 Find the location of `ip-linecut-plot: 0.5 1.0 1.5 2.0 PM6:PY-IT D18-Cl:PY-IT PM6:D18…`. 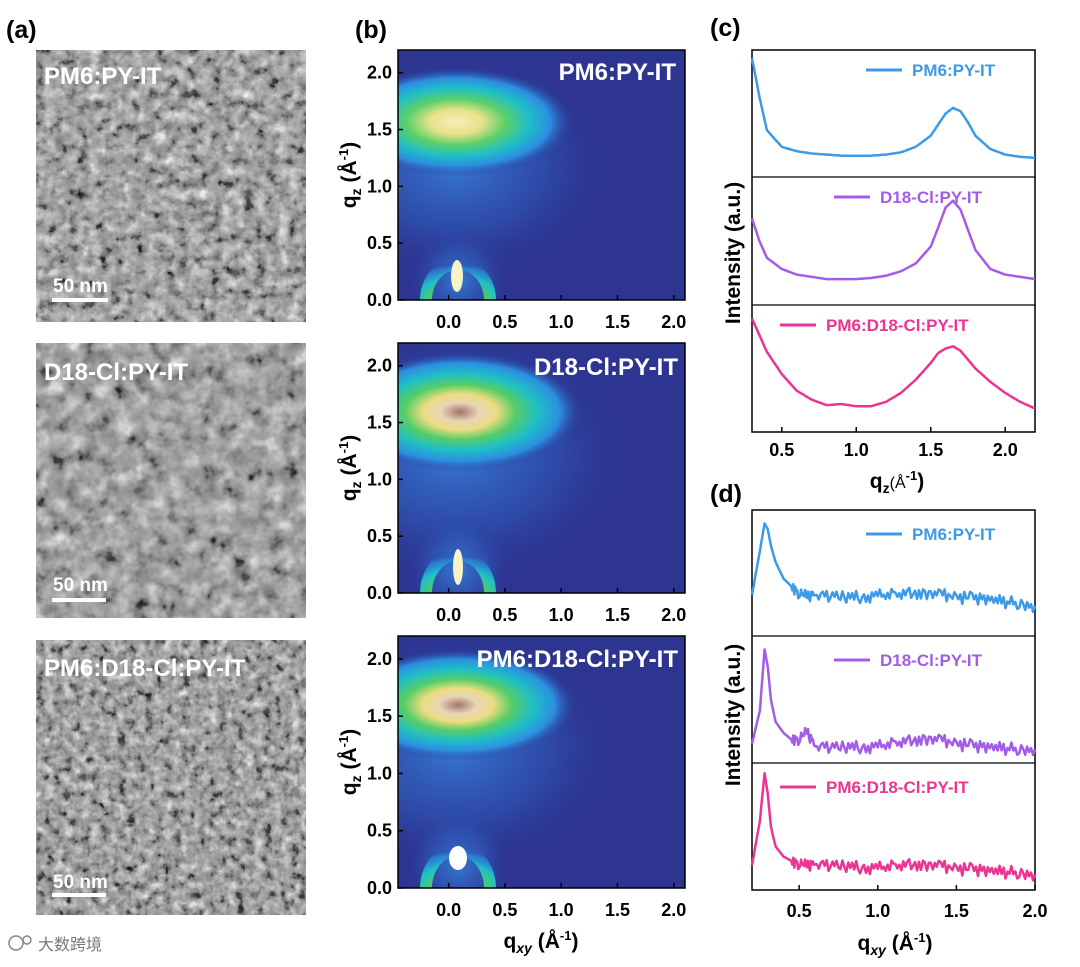

ip-linecut-plot: 0.5 1.0 1.5 2.0 PM6:PY-IT D18-Cl:PY-IT PM6:D18… is located at coordinates (899, 715).